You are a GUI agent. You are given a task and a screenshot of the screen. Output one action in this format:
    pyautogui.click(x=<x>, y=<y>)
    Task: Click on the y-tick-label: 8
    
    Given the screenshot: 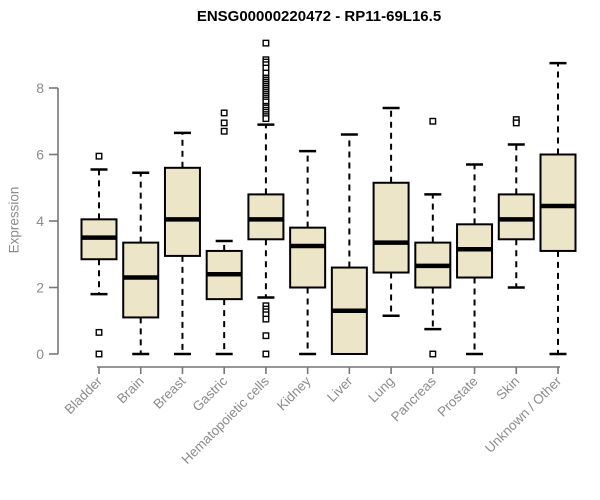 What is the action you would take?
    pyautogui.click(x=40, y=88)
    